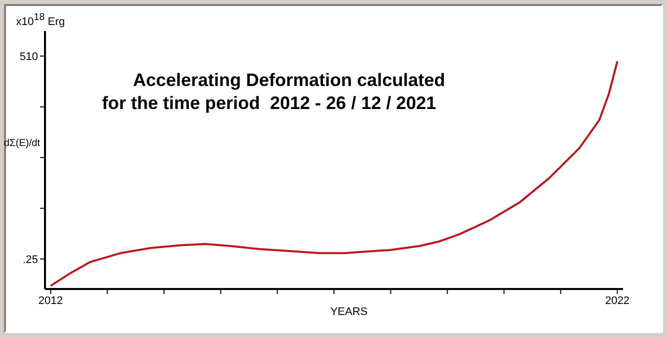  Describe the element at coordinates (30, 260) in the screenshot. I see `y-tick-label: .25` at that location.